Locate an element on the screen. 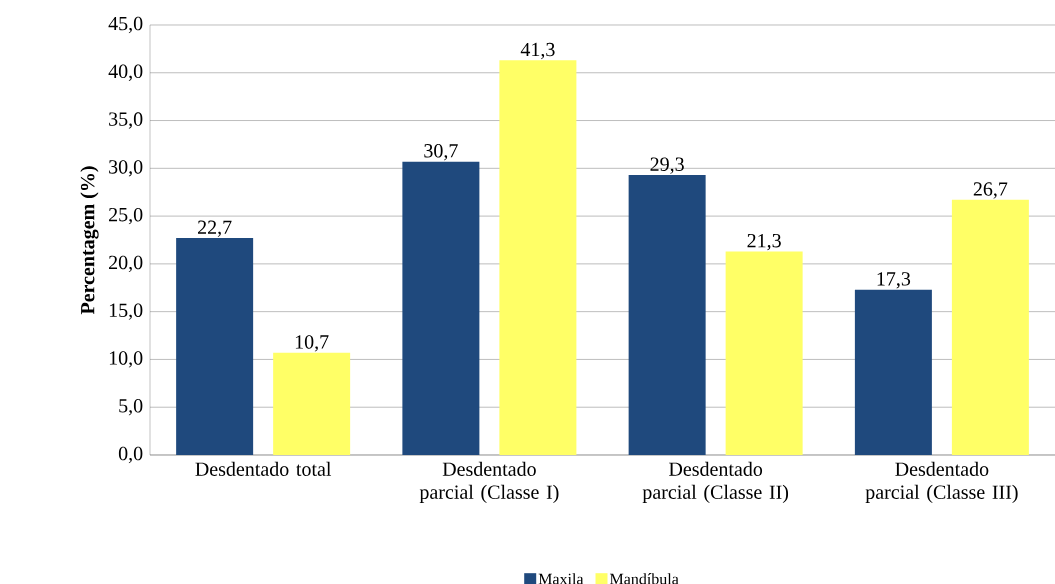  y-tick-label: 35,0 is located at coordinates (126, 120).